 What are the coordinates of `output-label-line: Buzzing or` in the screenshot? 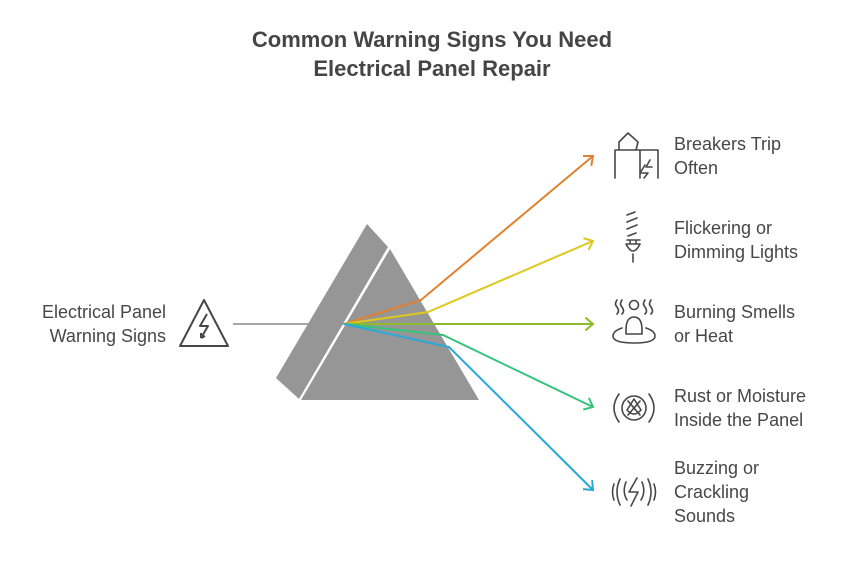 It's located at (717, 468).